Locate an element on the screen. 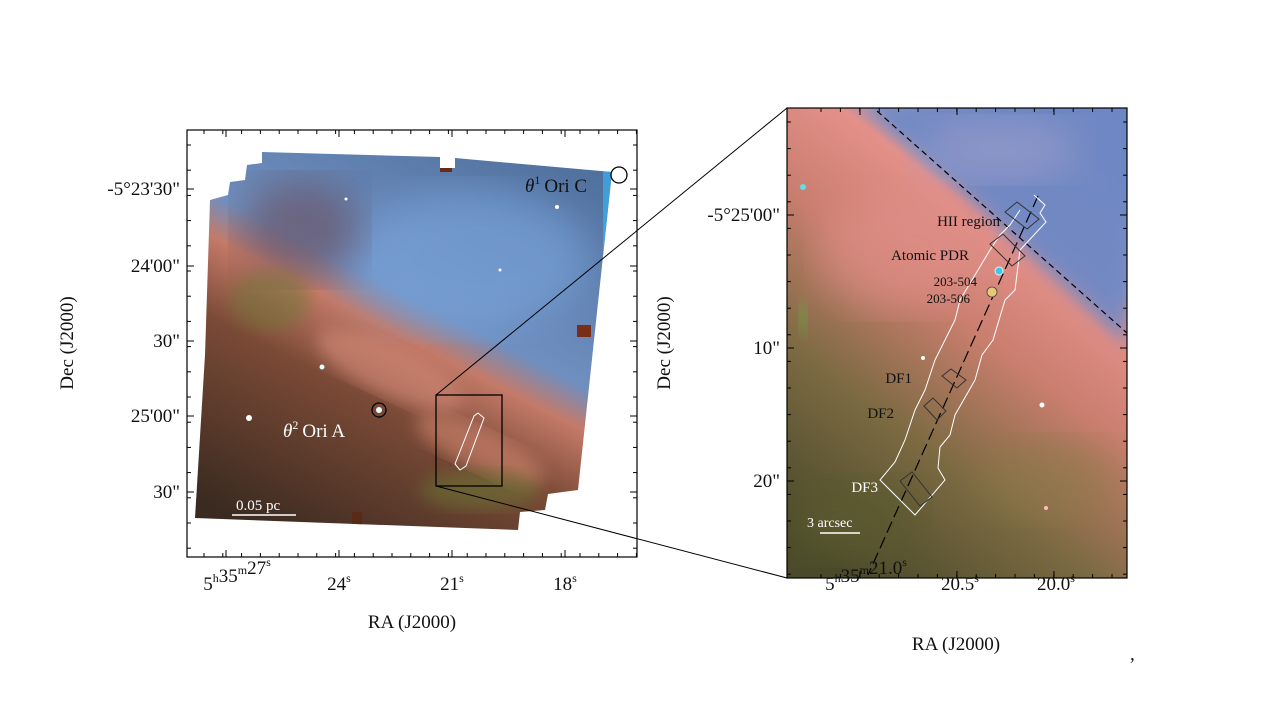 This screenshot has width=1270, height=723. df1-label: DF1 is located at coordinates (898, 379).